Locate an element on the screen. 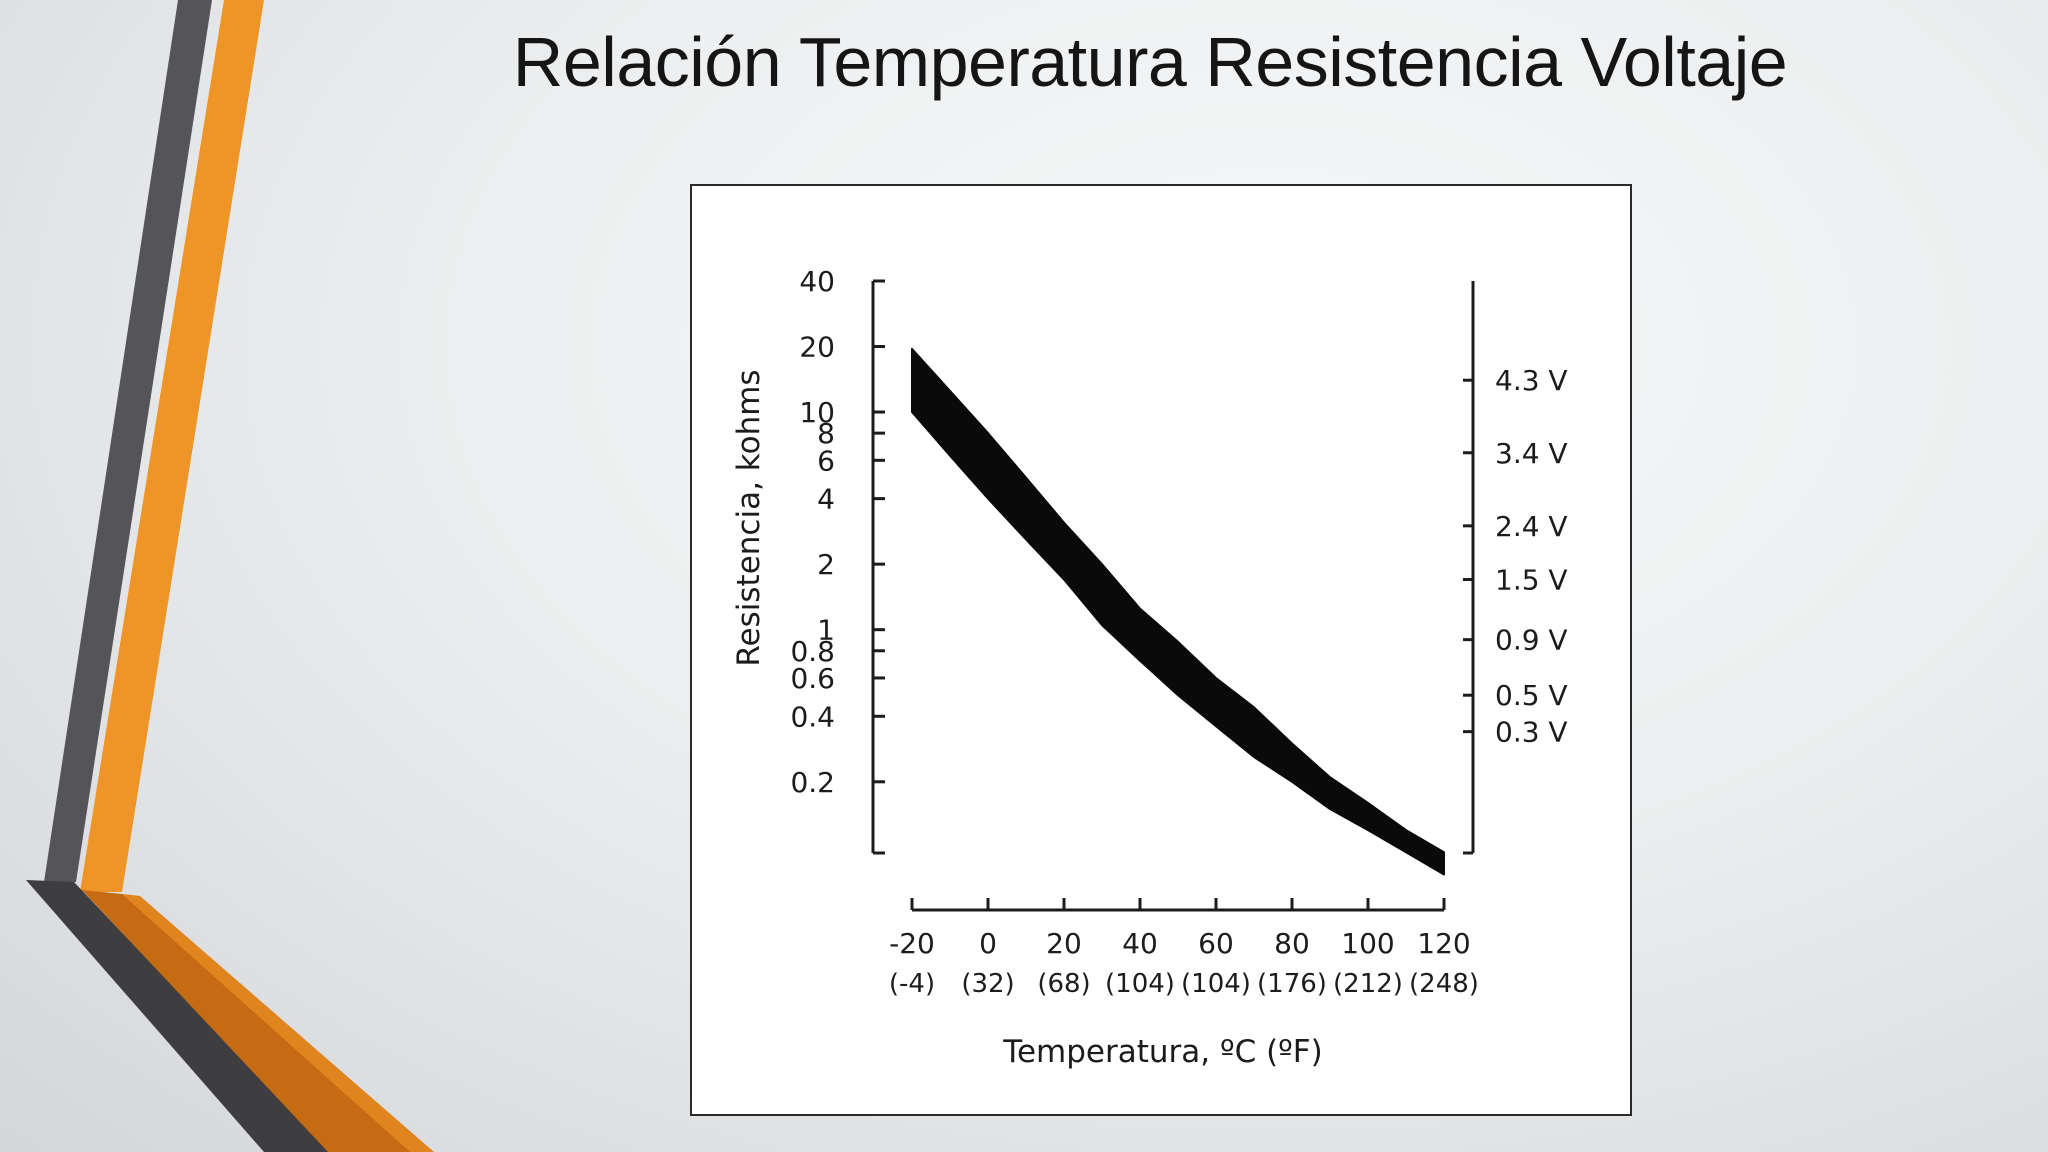 The height and width of the screenshot is (1152, 2048). resistance-band-area is located at coordinates (1178, 611).